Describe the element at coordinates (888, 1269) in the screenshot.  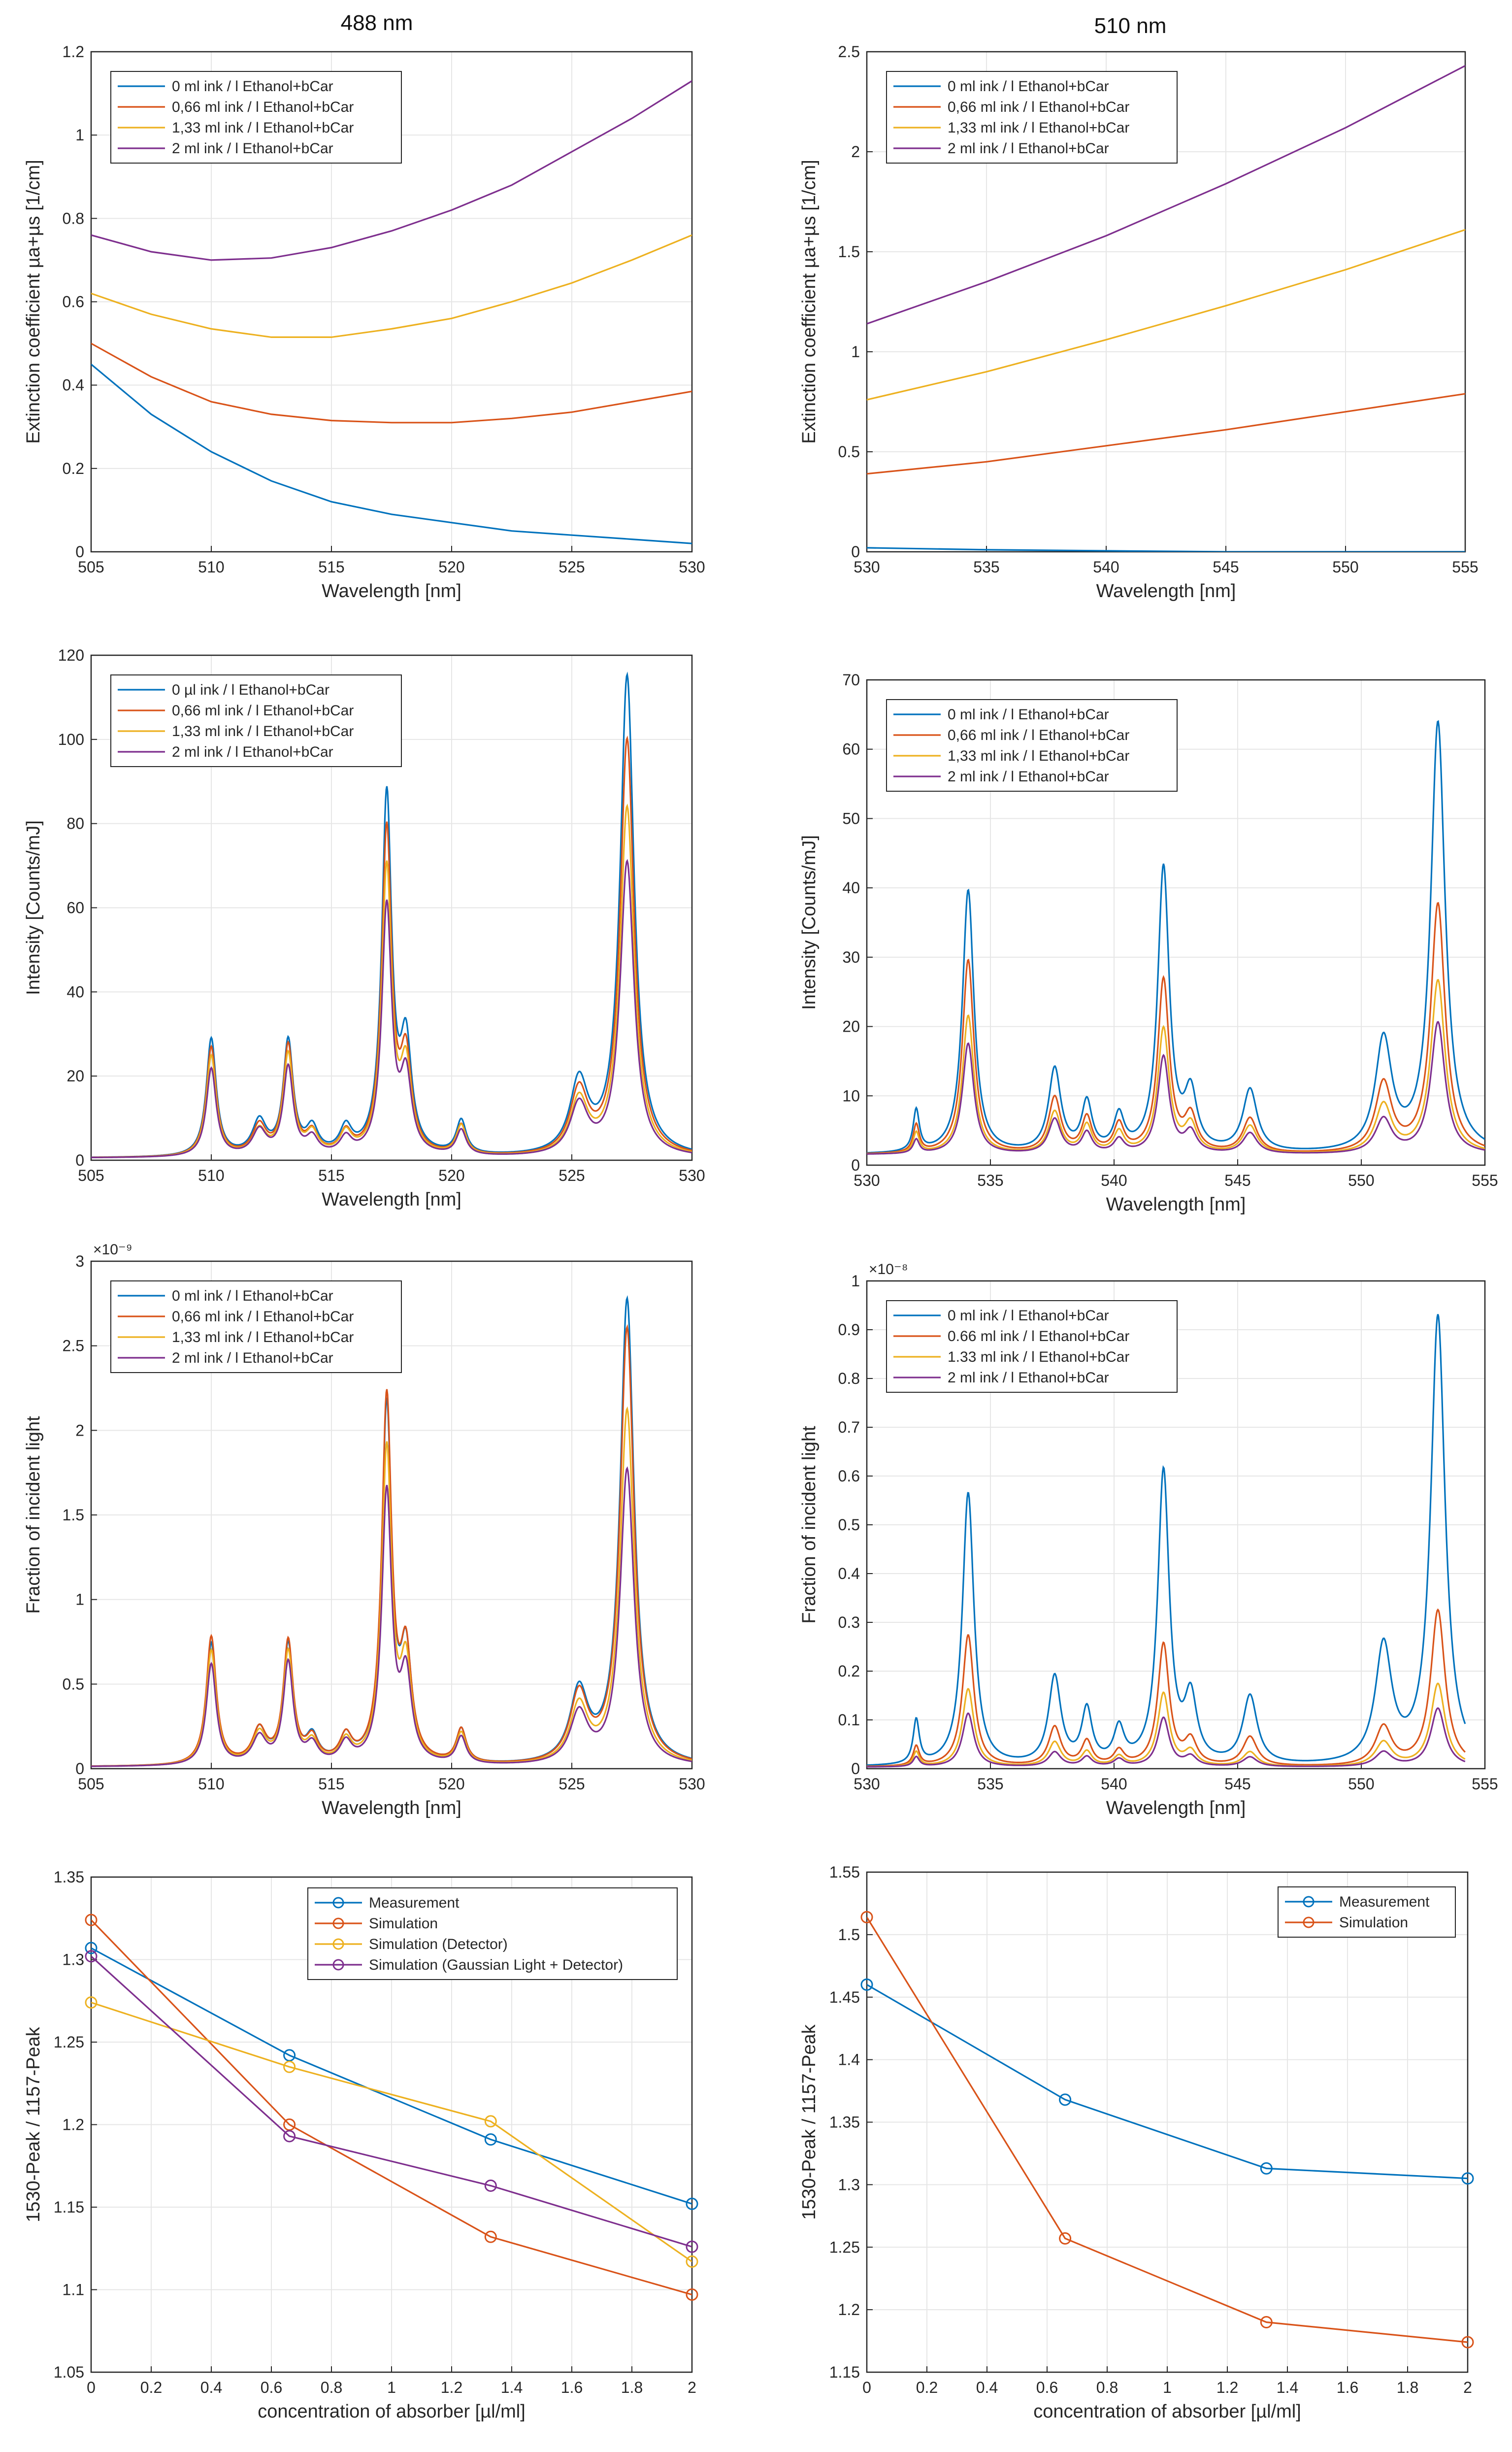
I see `exponent-label: ×10⁻⁸` at that location.